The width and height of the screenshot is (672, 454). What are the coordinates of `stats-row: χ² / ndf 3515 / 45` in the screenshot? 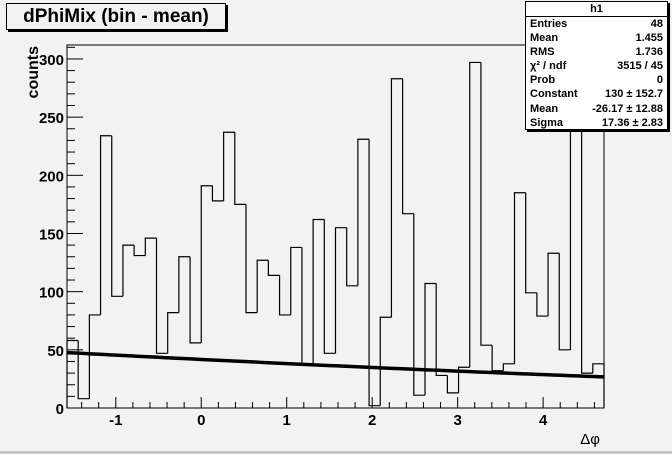 It's located at (596, 66).